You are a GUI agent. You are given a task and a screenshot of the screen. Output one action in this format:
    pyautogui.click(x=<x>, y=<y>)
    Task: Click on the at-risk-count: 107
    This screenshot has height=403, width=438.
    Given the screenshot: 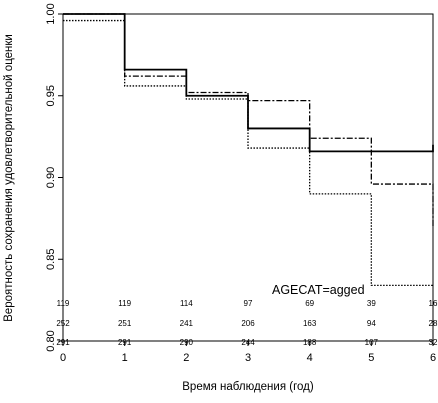 What is the action you would take?
    pyautogui.click(x=372, y=342)
    